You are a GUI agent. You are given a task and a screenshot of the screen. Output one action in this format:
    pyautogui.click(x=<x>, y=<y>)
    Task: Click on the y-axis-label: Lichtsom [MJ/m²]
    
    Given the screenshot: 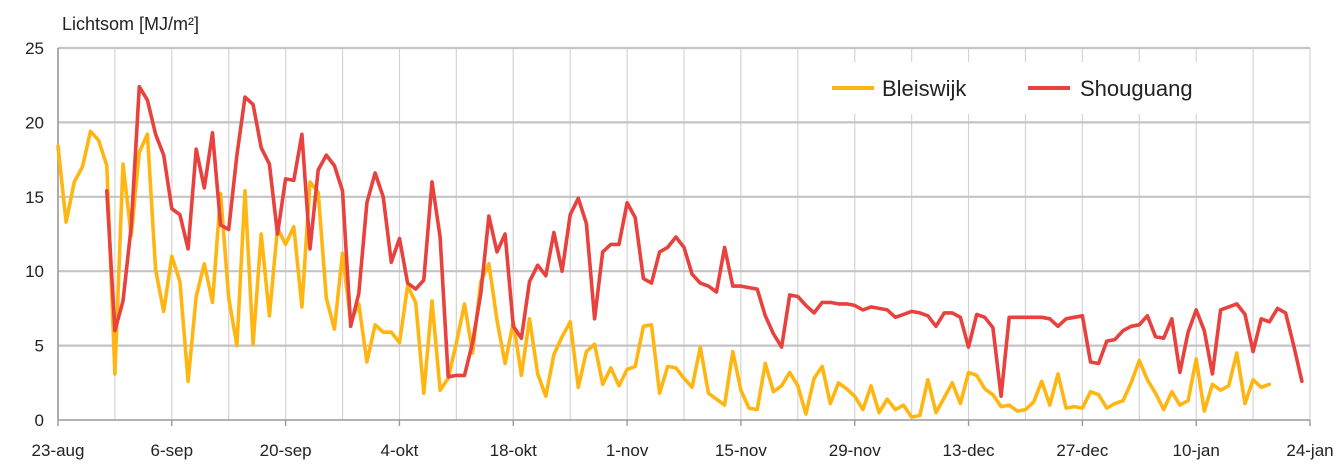 What is the action you would take?
    pyautogui.click(x=130, y=24)
    